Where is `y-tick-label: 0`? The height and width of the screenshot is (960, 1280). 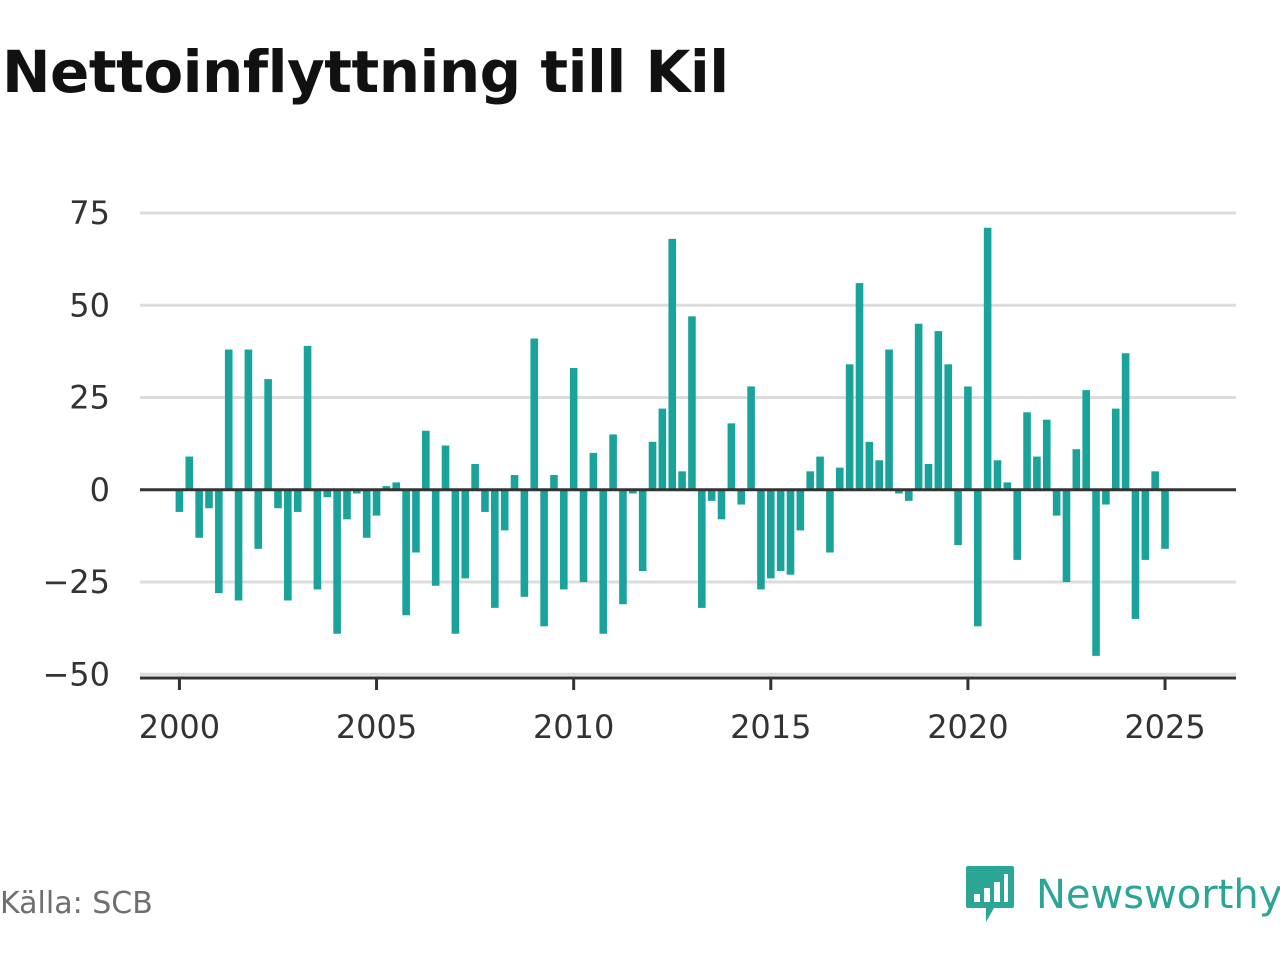 y-tick-label: 0 is located at coordinates (100, 490).